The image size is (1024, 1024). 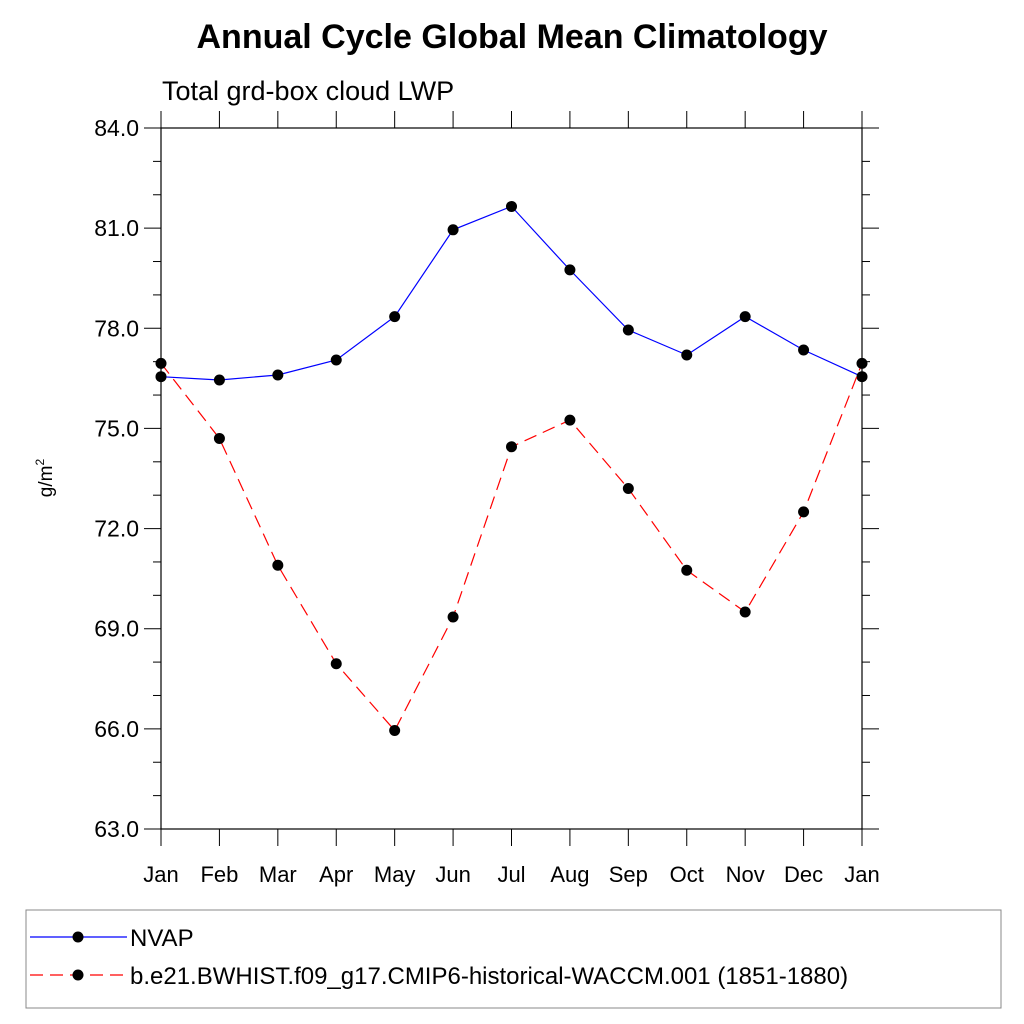 What do you see at coordinates (219, 874) in the screenshot?
I see `x-tick-label: Feb` at bounding box center [219, 874].